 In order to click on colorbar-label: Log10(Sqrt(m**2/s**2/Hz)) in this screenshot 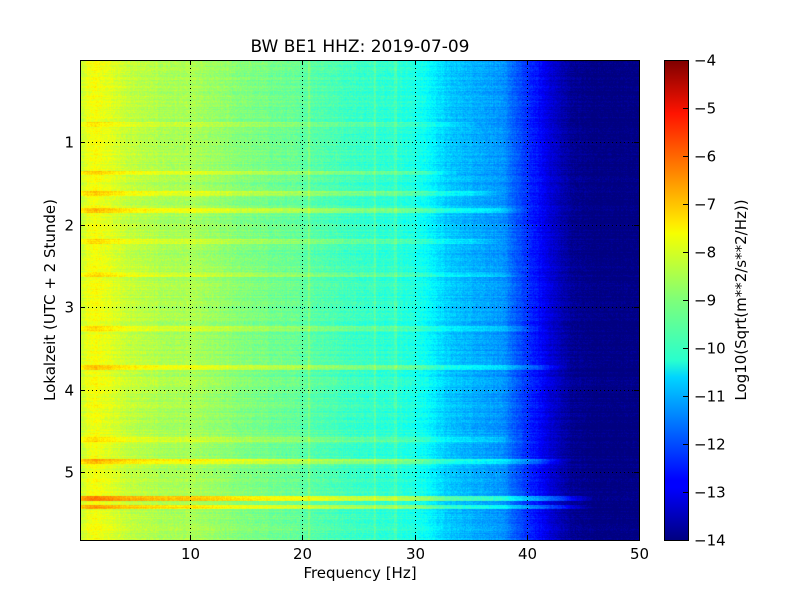, I will do `click(741, 299)`.